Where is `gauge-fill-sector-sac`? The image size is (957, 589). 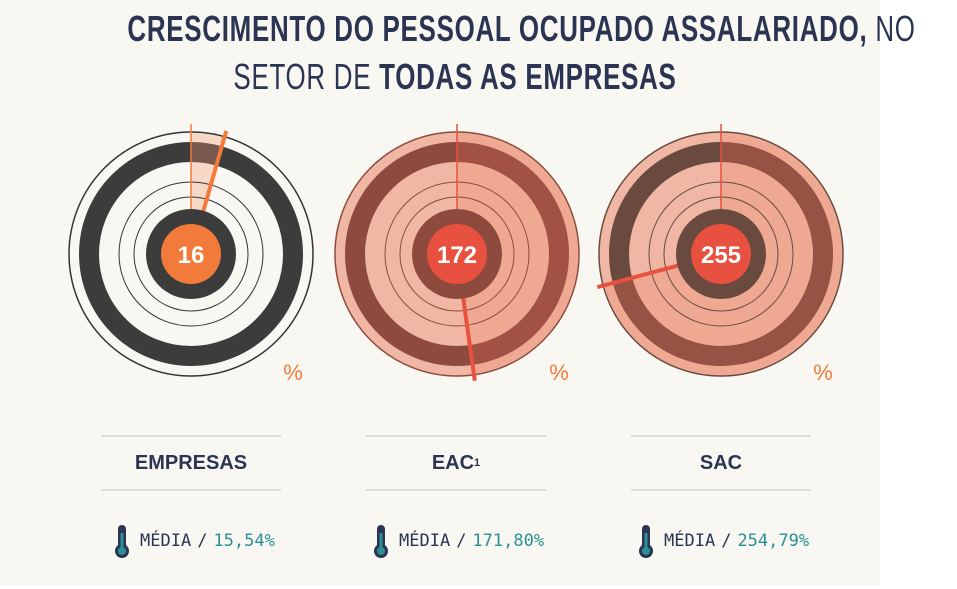
gauge-fill-sector-sac is located at coordinates (723, 254).